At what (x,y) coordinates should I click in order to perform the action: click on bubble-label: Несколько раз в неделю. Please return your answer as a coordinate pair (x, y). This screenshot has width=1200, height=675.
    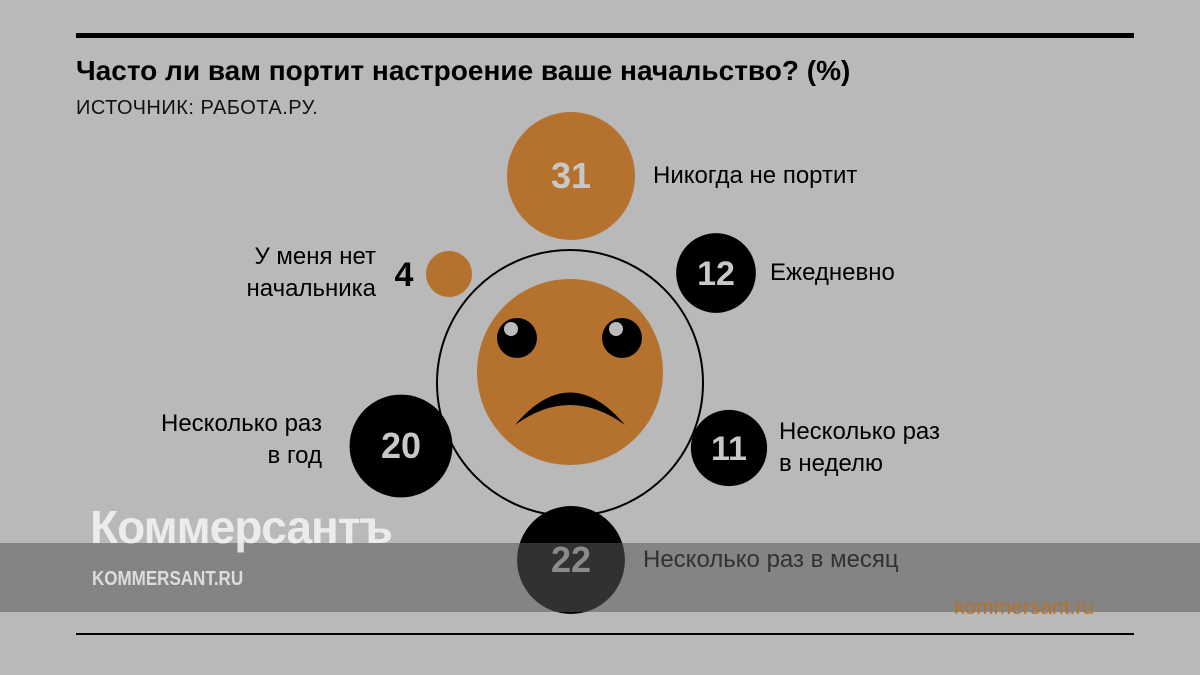
    Looking at the image, I should click on (859, 447).